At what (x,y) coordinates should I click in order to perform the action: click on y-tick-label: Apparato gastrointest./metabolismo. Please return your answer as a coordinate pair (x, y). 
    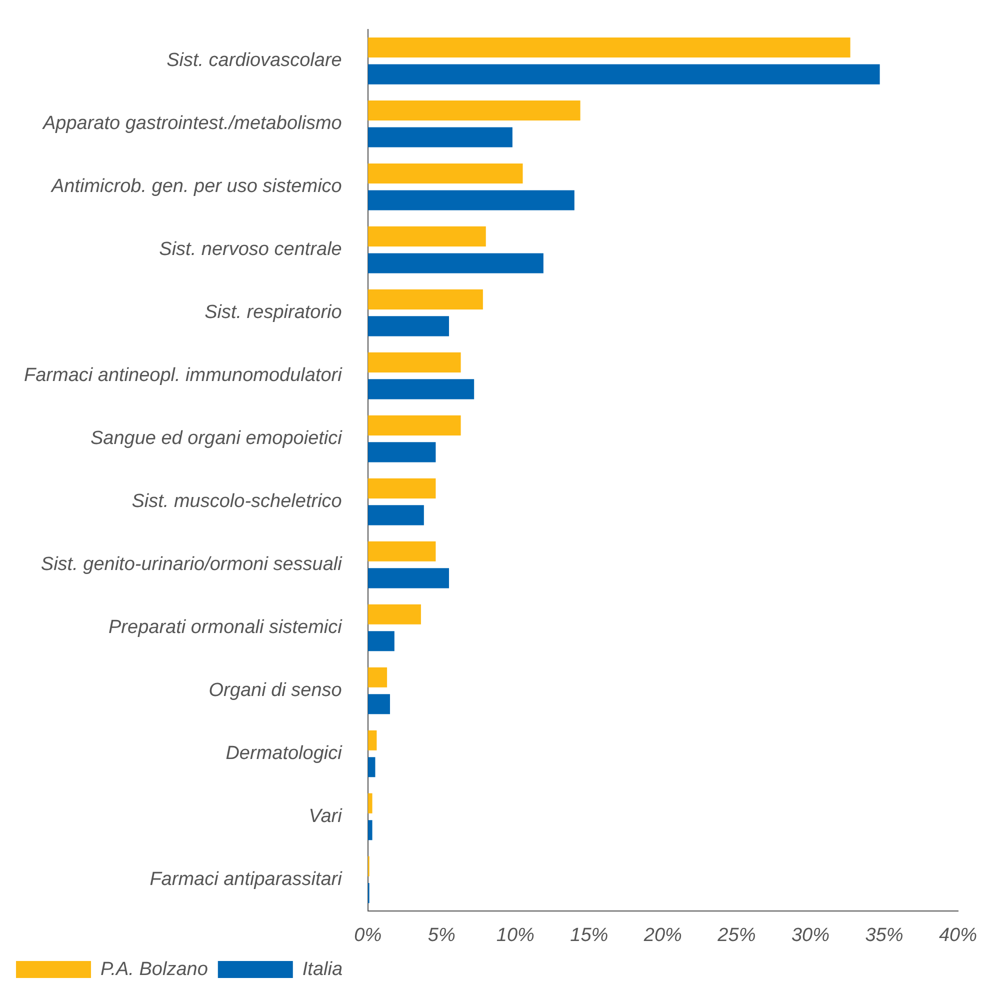
    Looking at the image, I should click on (192, 123).